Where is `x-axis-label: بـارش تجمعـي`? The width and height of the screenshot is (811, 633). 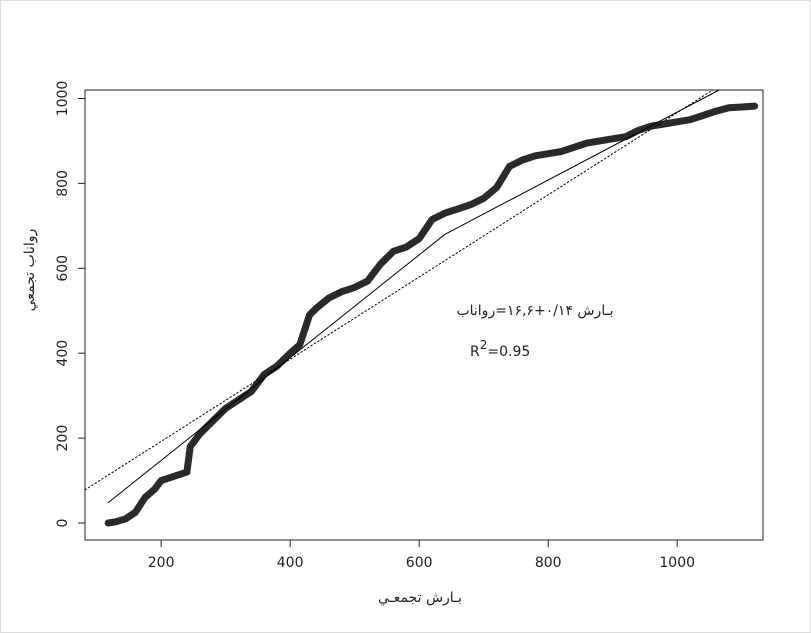 x-axis-label: بـارش تجمعـي is located at coordinates (420, 598).